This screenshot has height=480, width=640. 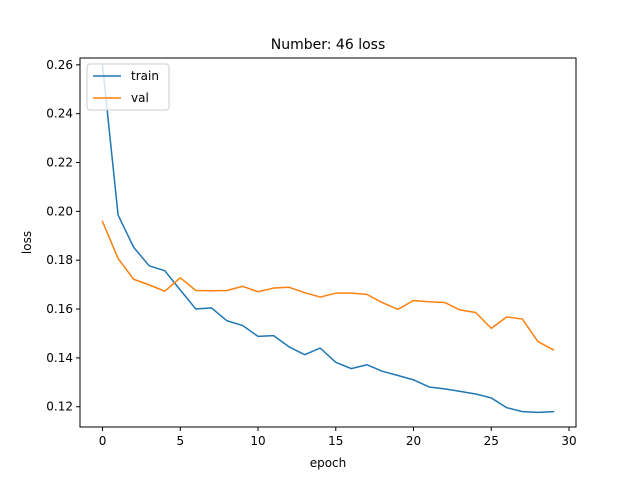 What do you see at coordinates (63, 236) in the screenshot?
I see `y-axis-ticks: 0.12 0.14 0.16 0.18 0.20 0.22 0.24 0.26` at bounding box center [63, 236].